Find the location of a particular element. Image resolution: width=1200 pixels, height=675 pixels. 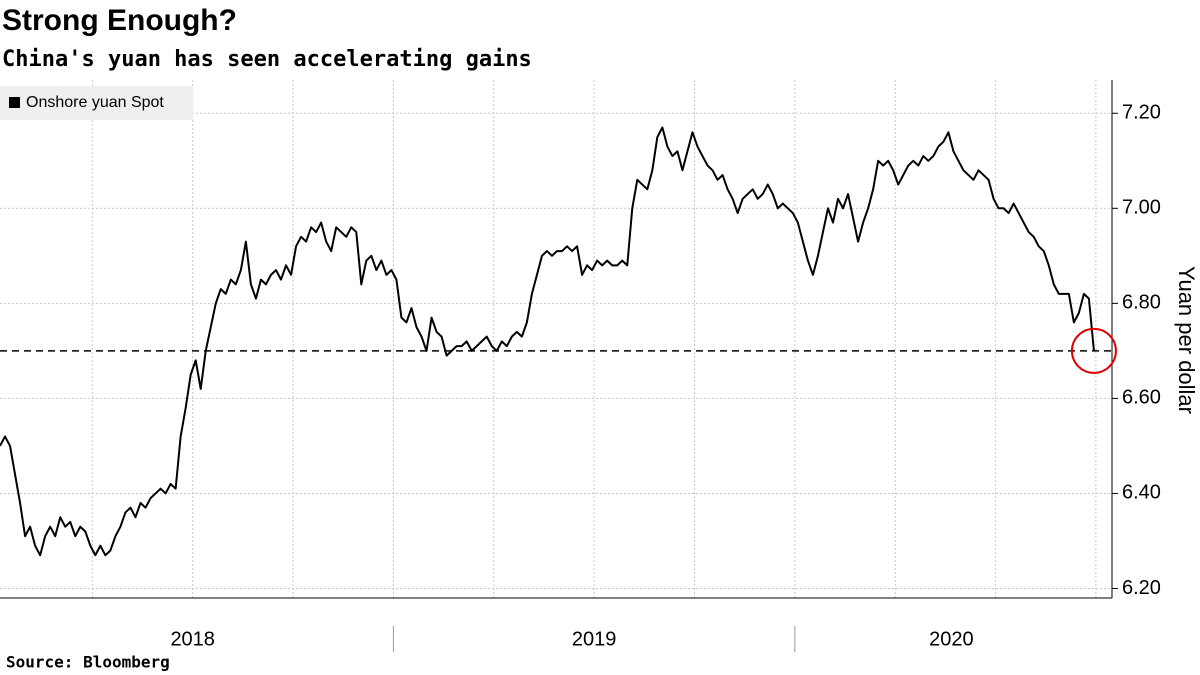

legend-box is located at coordinates (96, 103).